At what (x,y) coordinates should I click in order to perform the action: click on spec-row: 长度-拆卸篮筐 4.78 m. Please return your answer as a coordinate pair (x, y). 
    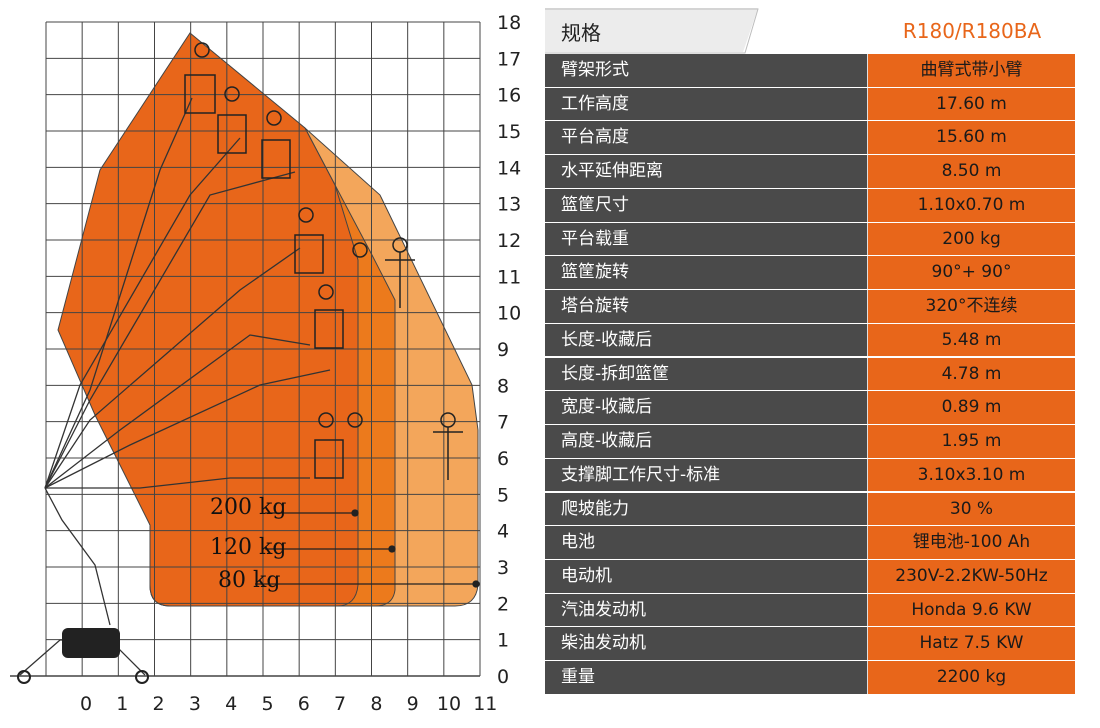
    Looking at the image, I should click on (810, 374).